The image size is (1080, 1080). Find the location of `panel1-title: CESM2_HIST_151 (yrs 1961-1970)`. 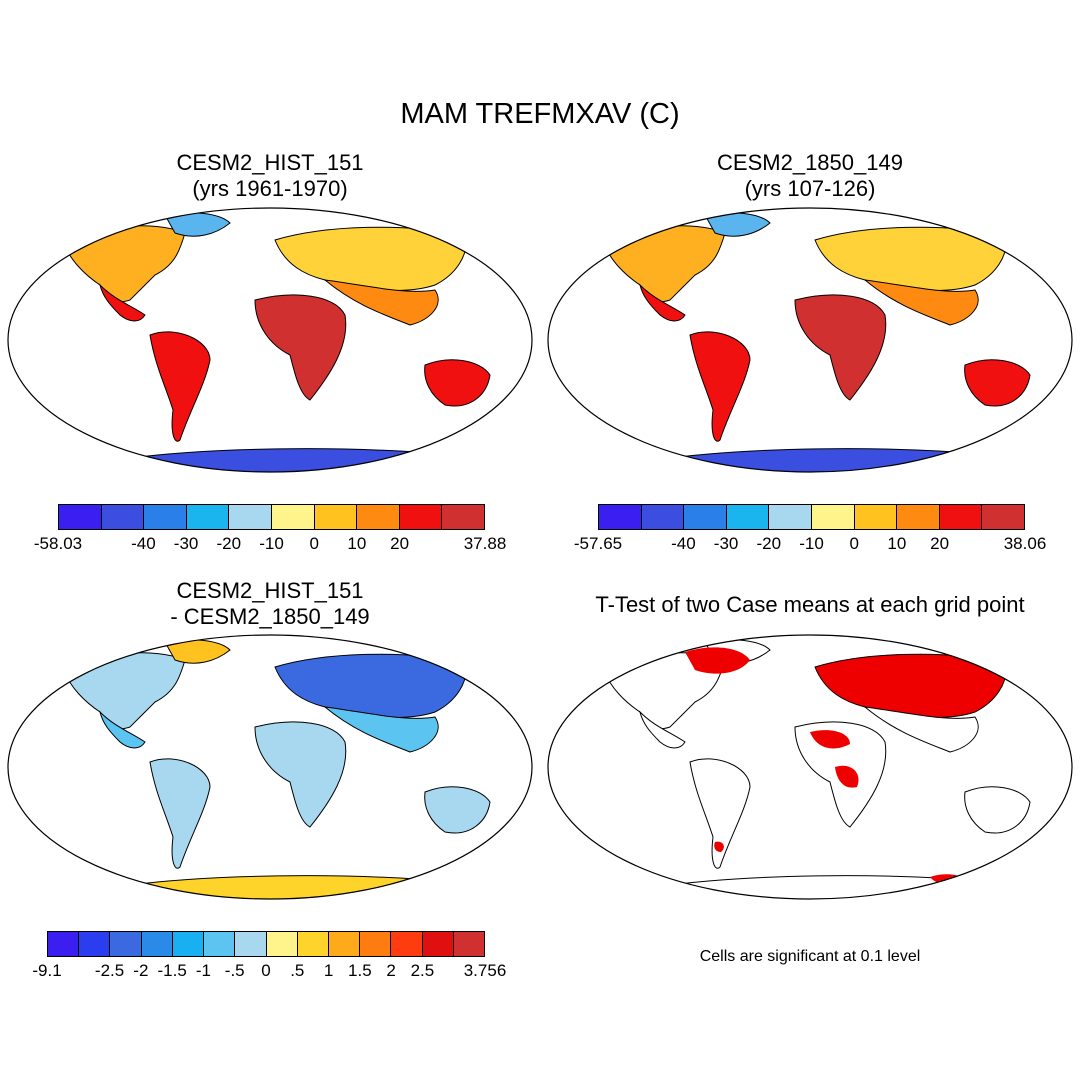

panel1-title: CESM2_HIST_151 (yrs 1961-1970) is located at coordinates (270, 176).